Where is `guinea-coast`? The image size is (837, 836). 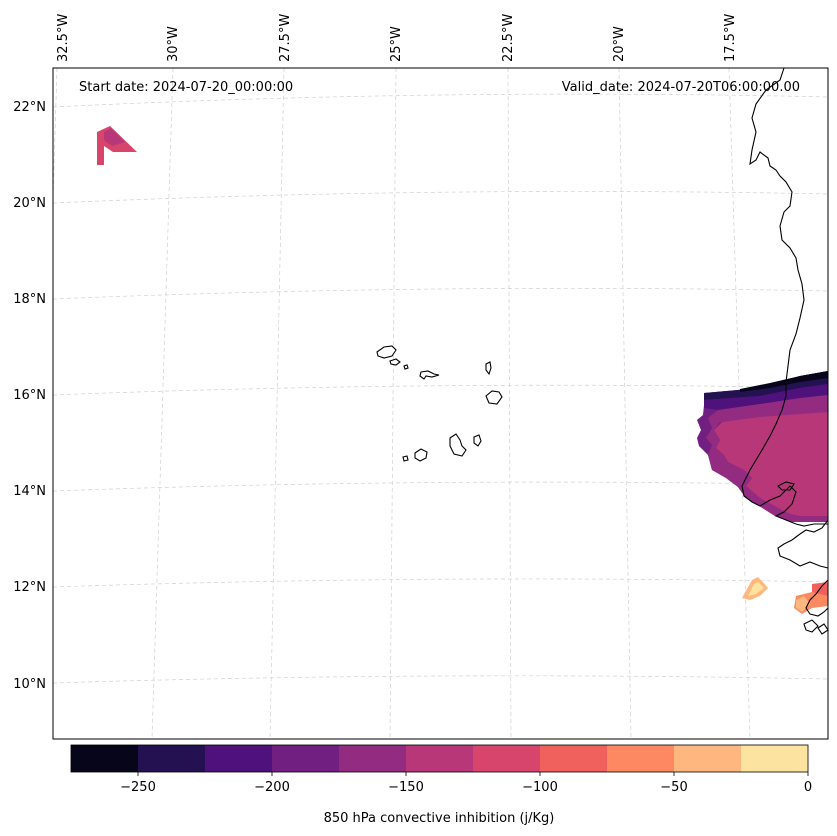
guinea-coast is located at coordinates (817, 598).